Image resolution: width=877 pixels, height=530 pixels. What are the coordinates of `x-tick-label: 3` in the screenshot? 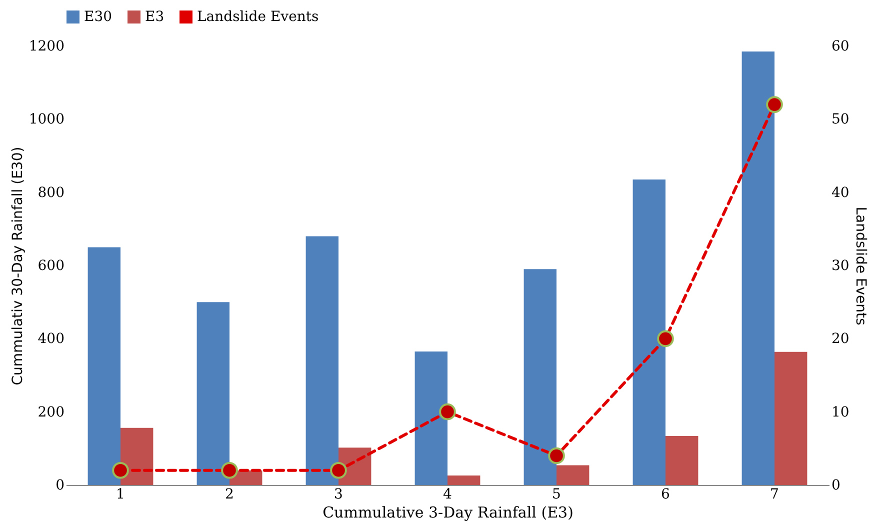 It's located at (338, 494).